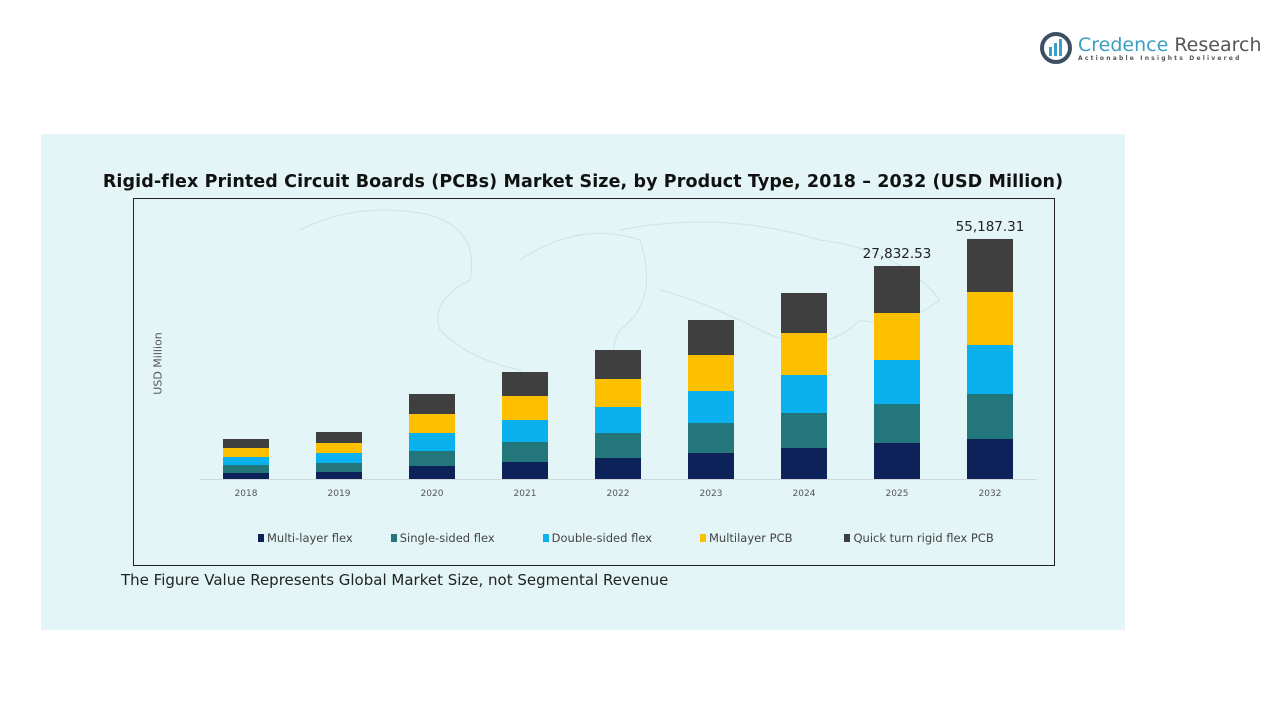  I want to click on legend-item: Quick turn rigid flex PCB, so click(919, 538).